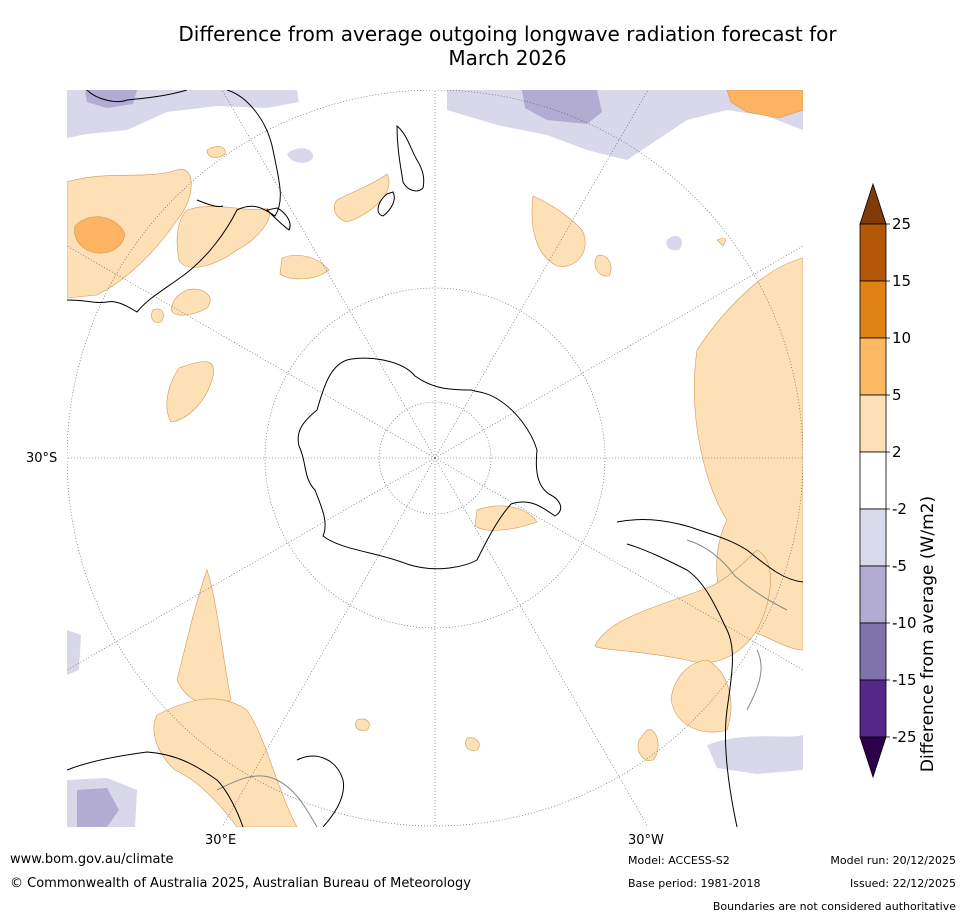 The width and height of the screenshot is (965, 919). I want to click on positive-anomaly-strong, so click(438, 172).